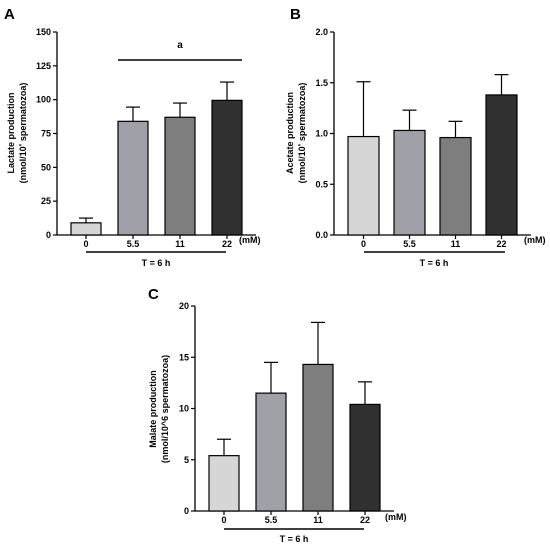  I want to click on panel-letter-c: C, so click(153, 294).